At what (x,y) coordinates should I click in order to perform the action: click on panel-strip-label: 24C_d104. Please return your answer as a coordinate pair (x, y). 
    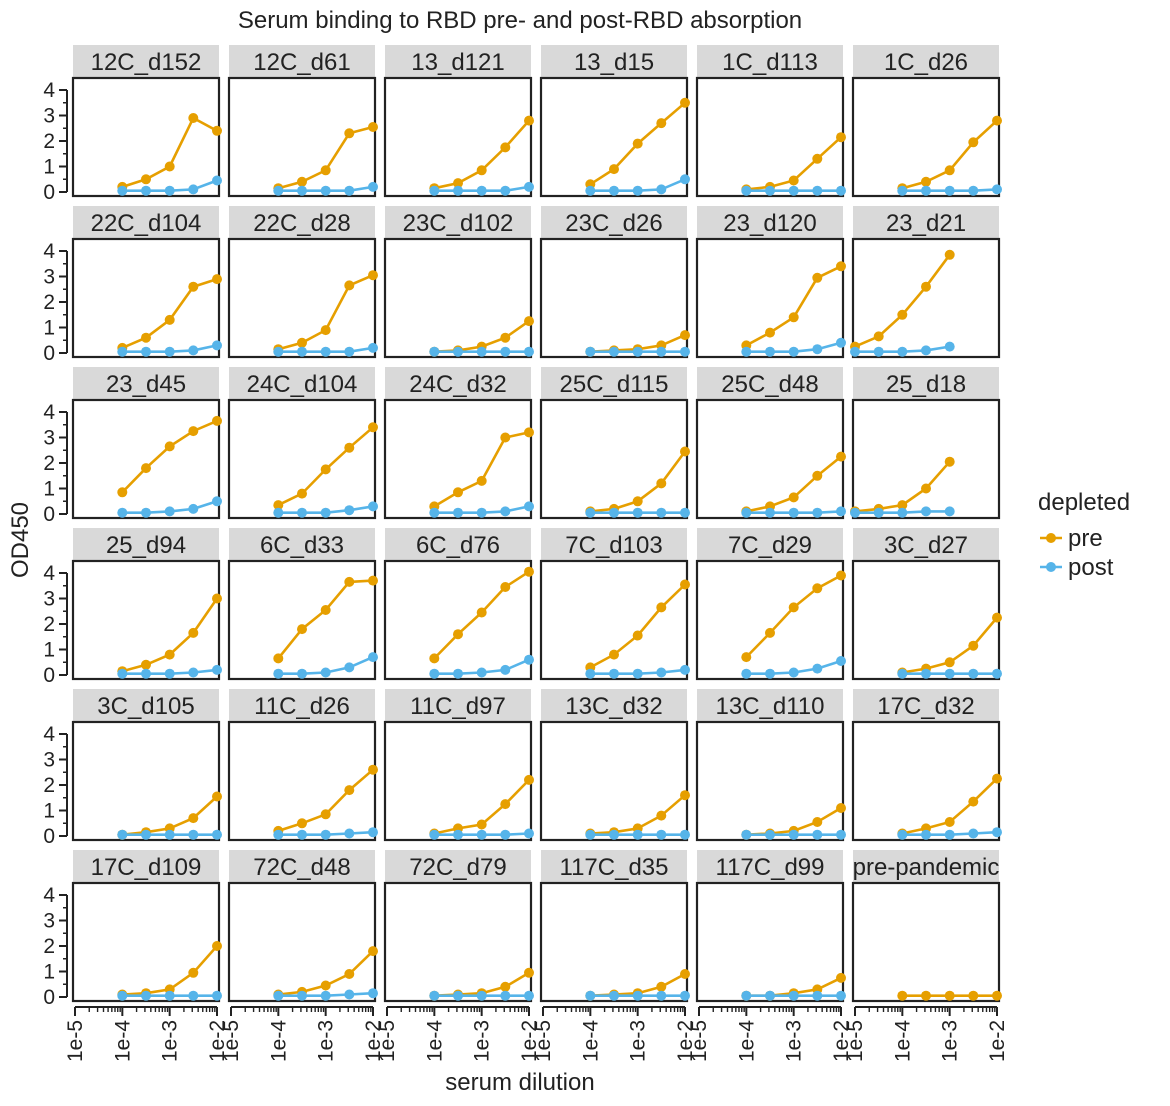
    Looking at the image, I should click on (302, 384).